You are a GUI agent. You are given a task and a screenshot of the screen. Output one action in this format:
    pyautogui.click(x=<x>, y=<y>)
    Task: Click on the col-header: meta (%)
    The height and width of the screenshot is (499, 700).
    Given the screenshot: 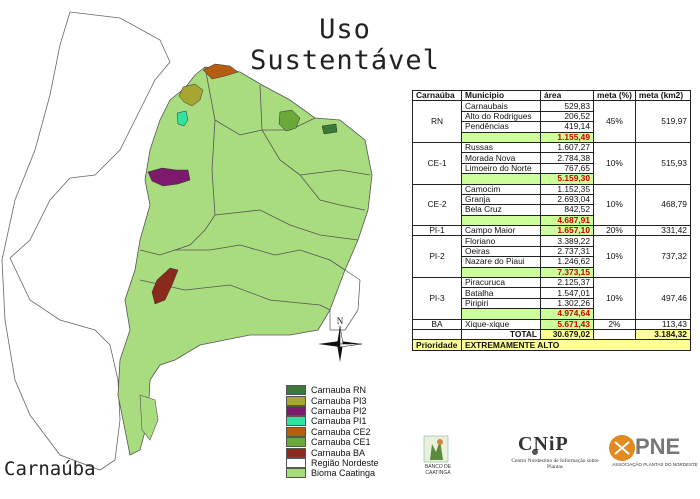 What is the action you would take?
    pyautogui.click(x=614, y=95)
    